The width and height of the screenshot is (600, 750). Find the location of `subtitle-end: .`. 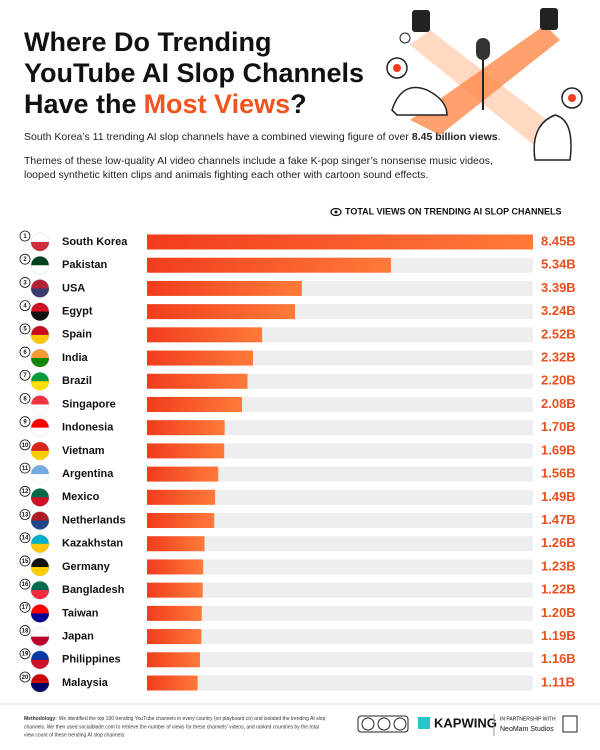

subtitle-end: . is located at coordinates (499, 137).